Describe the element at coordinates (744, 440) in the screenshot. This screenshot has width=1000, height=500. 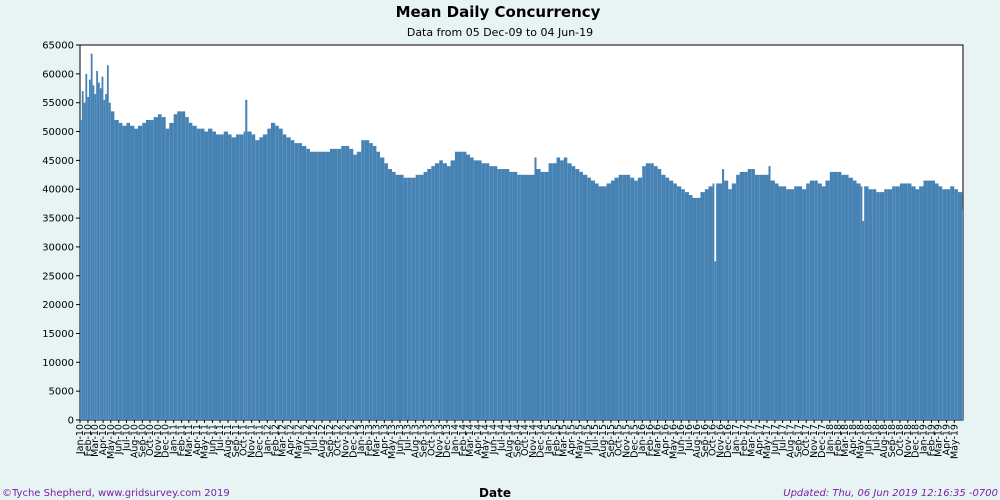
I see `x-tick-label: Feb-17` at that location.